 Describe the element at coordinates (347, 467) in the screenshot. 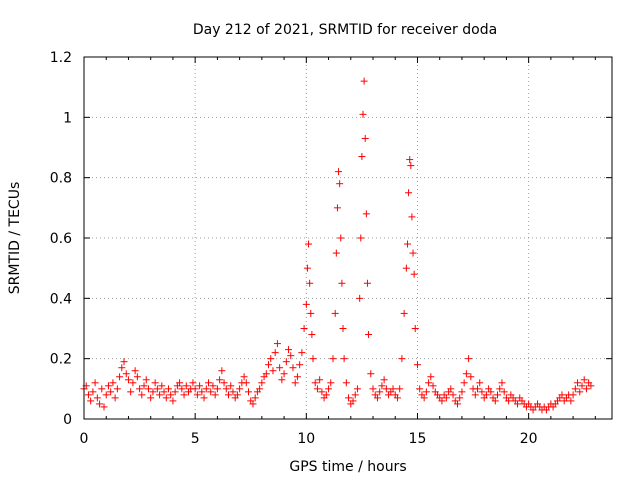

I see `x-axis-label: GPS time / hours` at that location.